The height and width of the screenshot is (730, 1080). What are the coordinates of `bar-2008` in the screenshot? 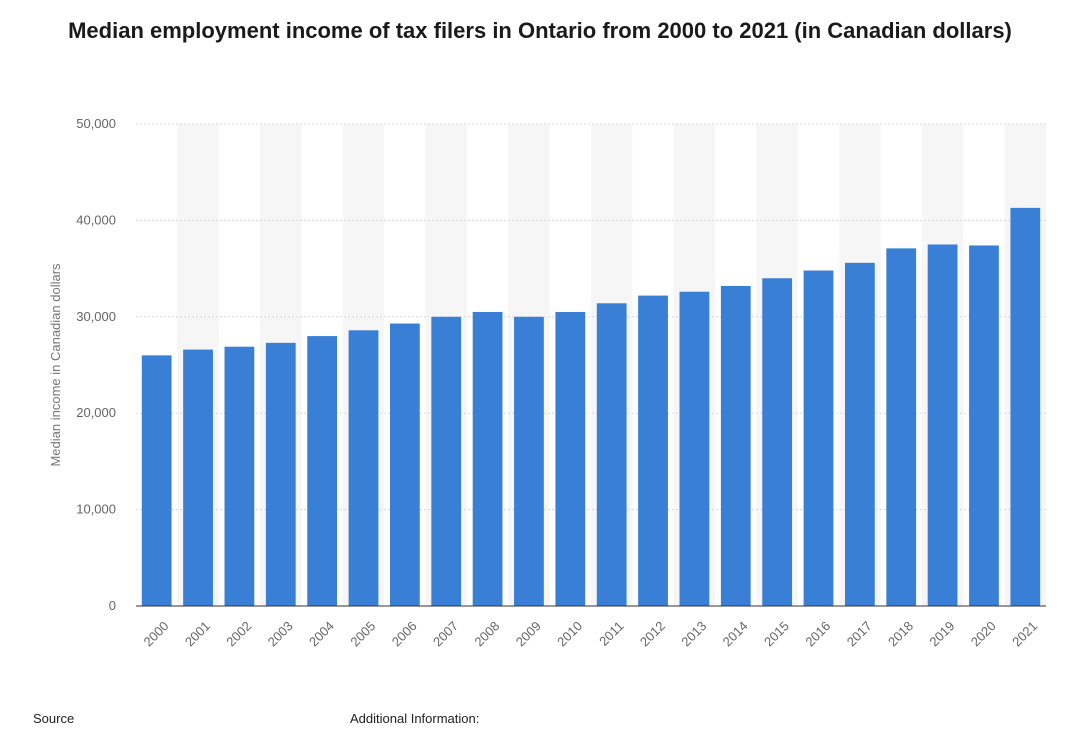 It's located at (487, 458).